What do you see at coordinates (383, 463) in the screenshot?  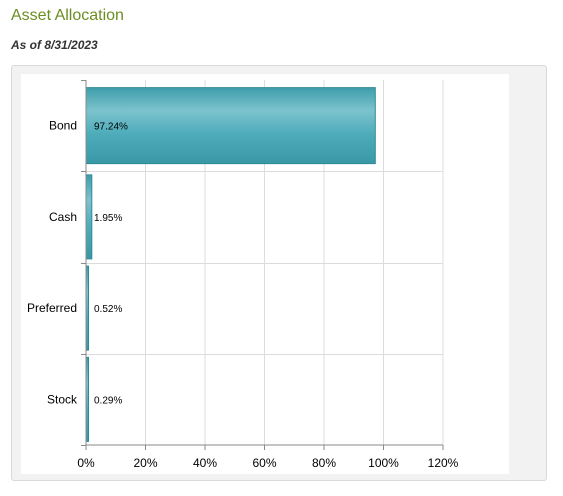 I see `x-tick-label: 100%` at bounding box center [383, 463].